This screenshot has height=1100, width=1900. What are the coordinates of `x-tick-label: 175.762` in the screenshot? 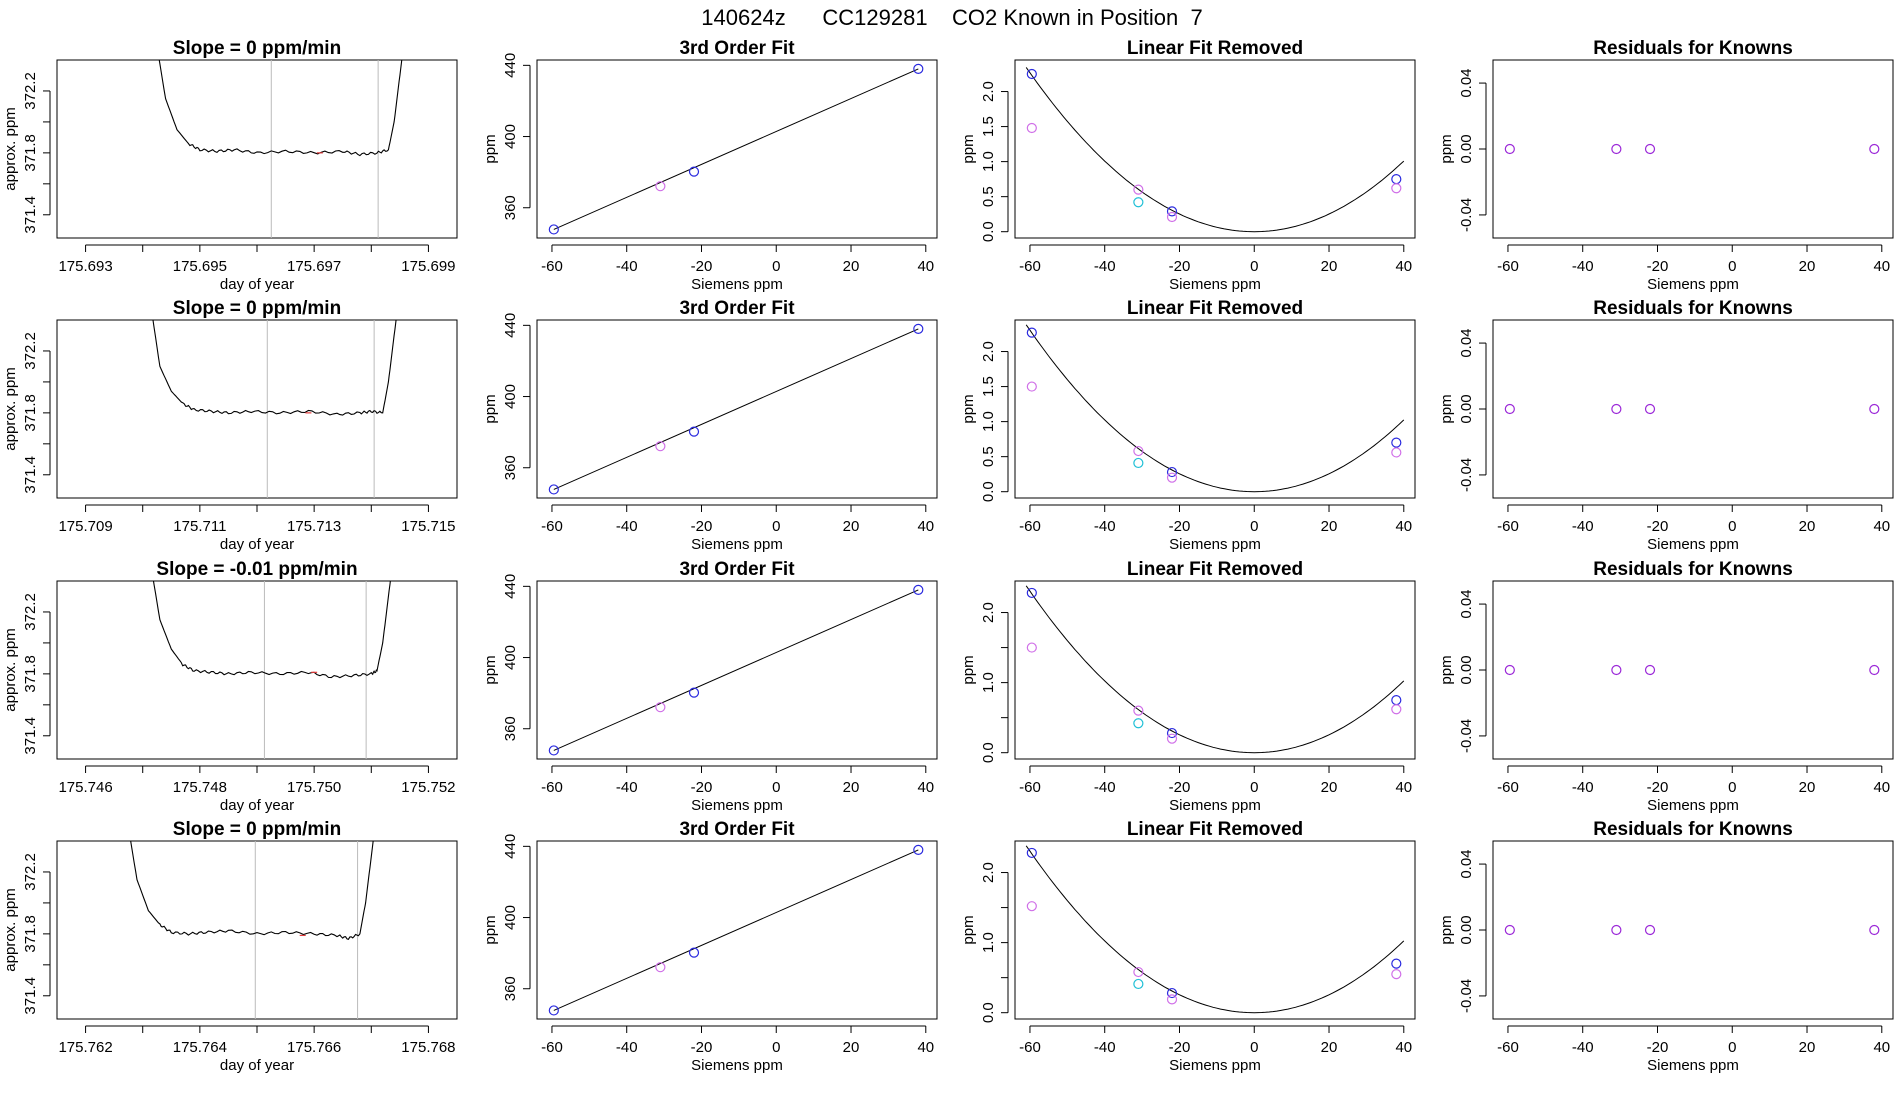 It's located at (85, 1047).